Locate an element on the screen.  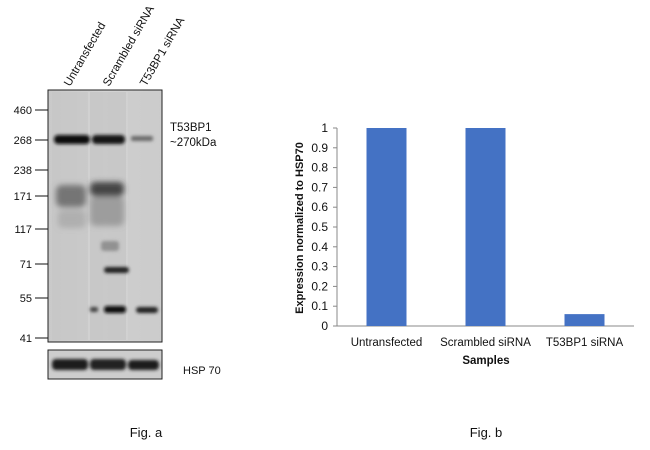
bar-scrambled-sirna is located at coordinates (485, 227).